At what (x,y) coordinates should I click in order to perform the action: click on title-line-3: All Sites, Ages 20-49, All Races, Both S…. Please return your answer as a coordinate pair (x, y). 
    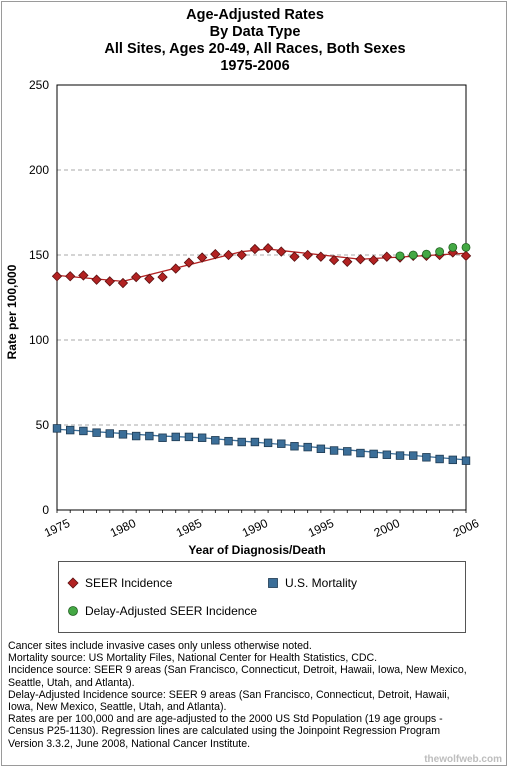
    Looking at the image, I should click on (255, 49).